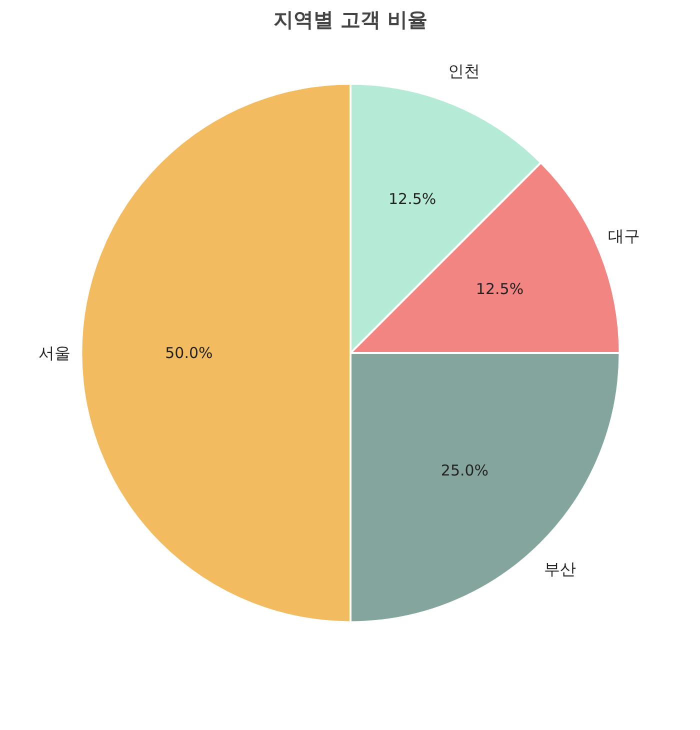  What do you see at coordinates (351, 20) in the screenshot?
I see `chart-title: 지역별 고객 비율` at bounding box center [351, 20].